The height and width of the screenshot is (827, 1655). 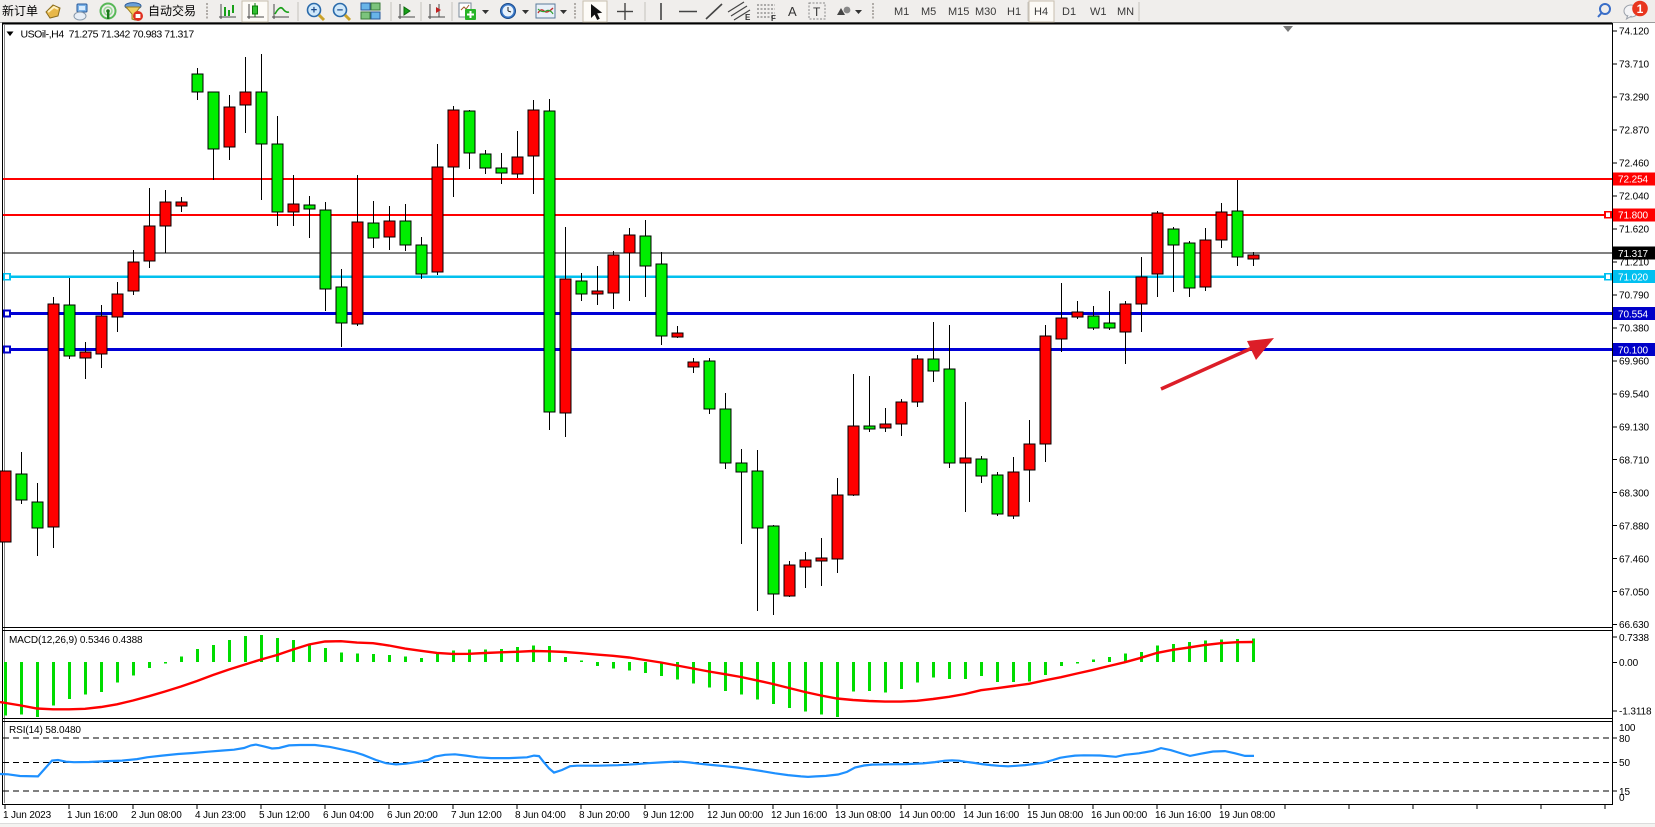 I want to click on svg-text: 12 Jun 00:00, so click(x=735, y=815).